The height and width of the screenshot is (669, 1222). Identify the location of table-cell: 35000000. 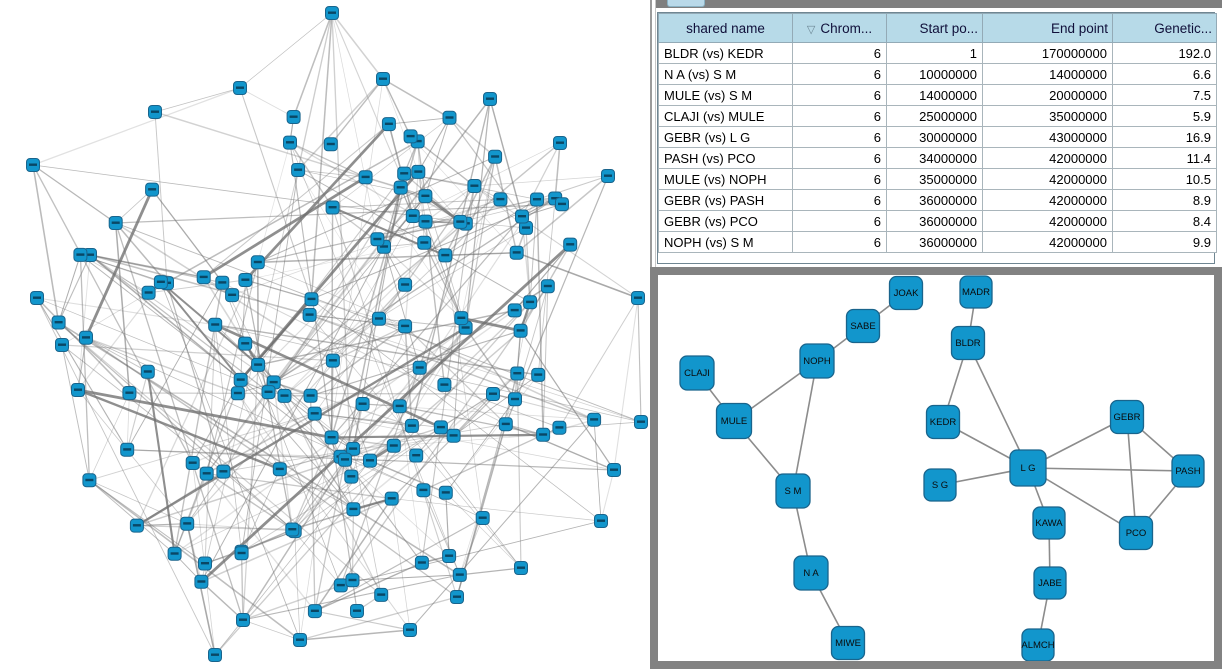
(934, 179).